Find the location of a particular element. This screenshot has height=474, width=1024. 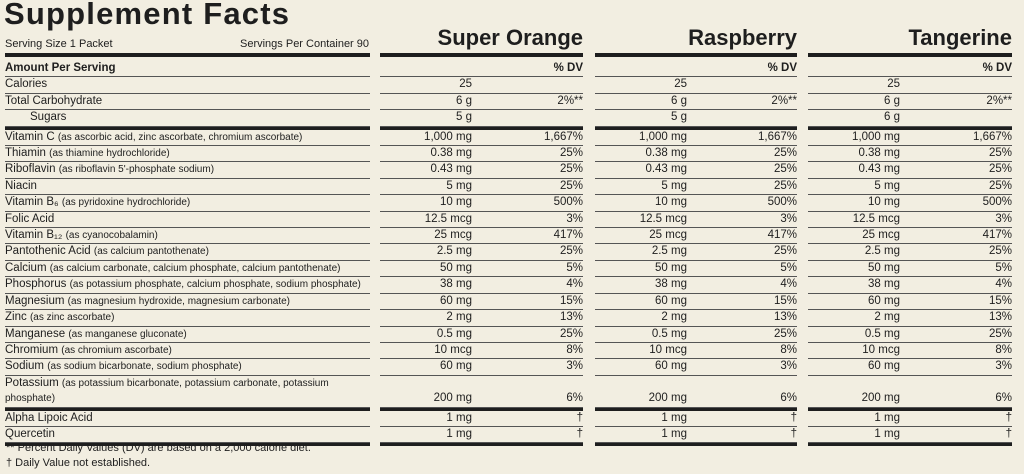

nutrient-row: Alpha Lipoic Acid 1 mg † 1 mg † 1 mg † is located at coordinates (512, 419).